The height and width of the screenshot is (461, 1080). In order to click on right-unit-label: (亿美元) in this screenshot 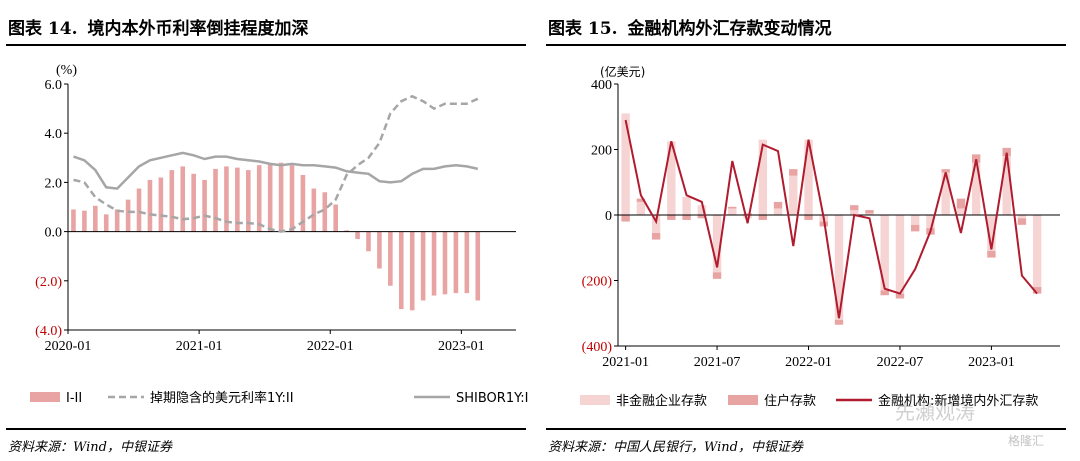, I will do `click(622, 71)`.